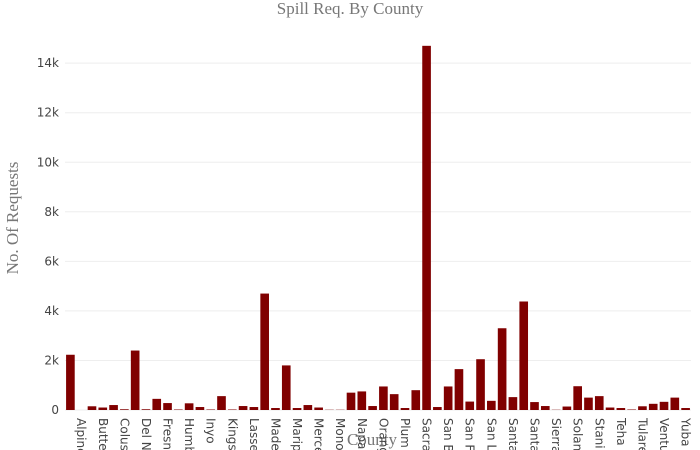 The width and height of the screenshot is (700, 450). Describe the element at coordinates (350, 9) in the screenshot. I see `chart-title: Spill Req. By County` at that location.